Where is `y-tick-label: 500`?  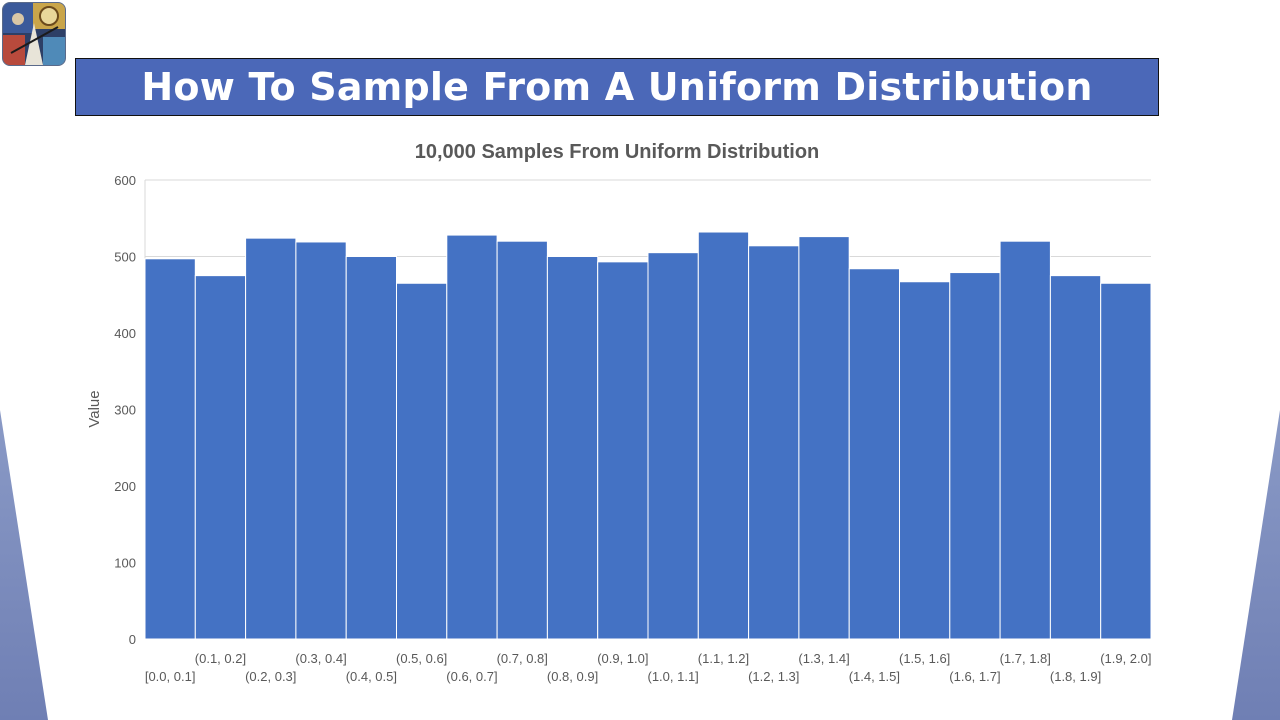
y-tick-label: 500 is located at coordinates (125, 257).